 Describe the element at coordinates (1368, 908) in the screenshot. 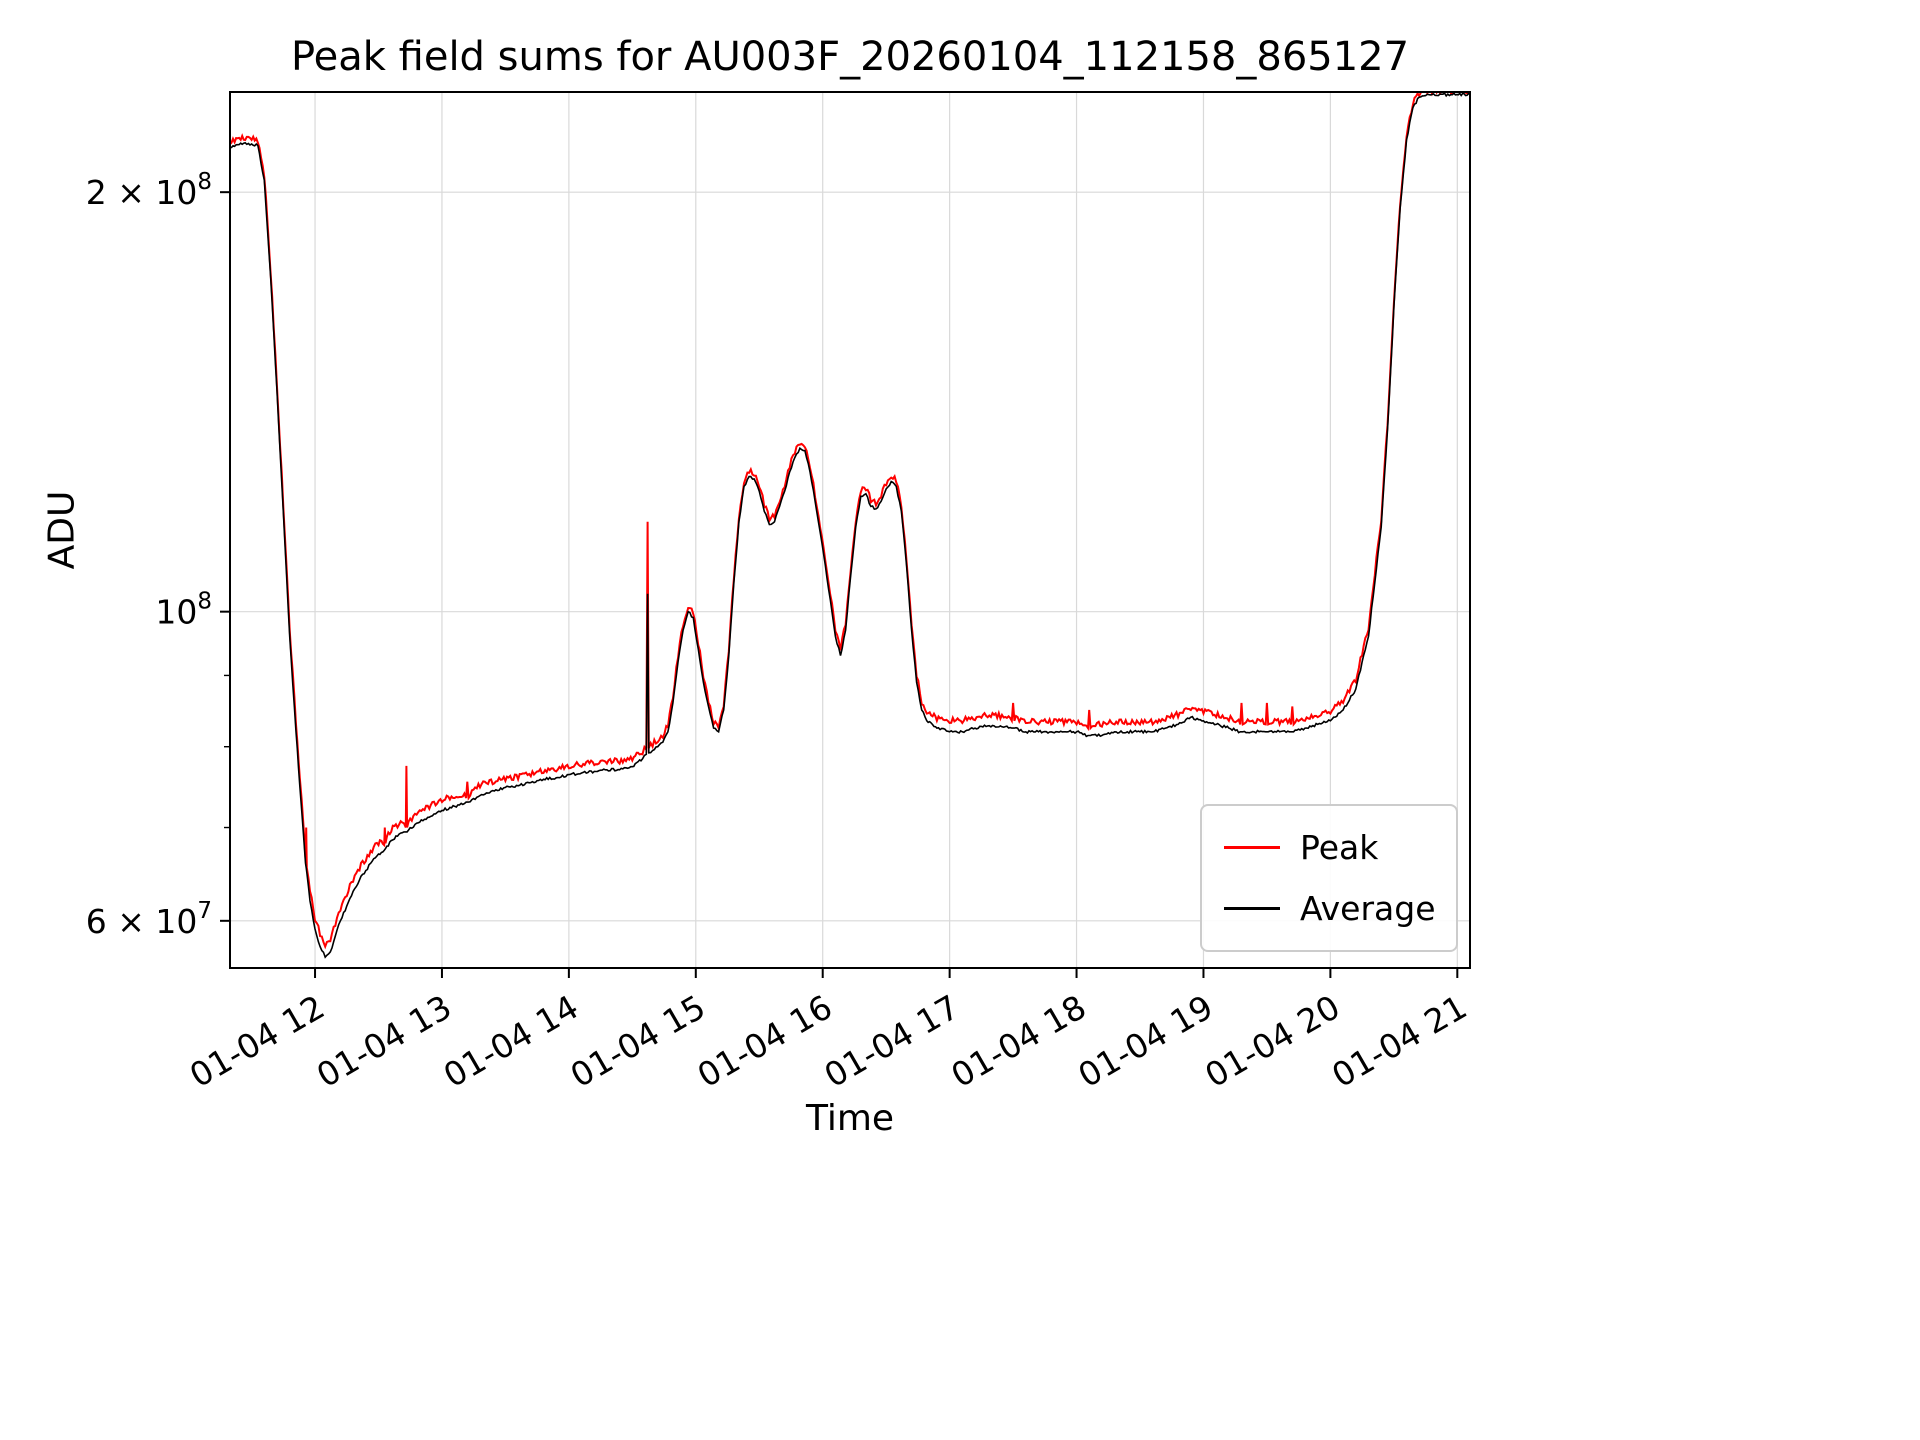

I see `legend-label-average: Average` at that location.